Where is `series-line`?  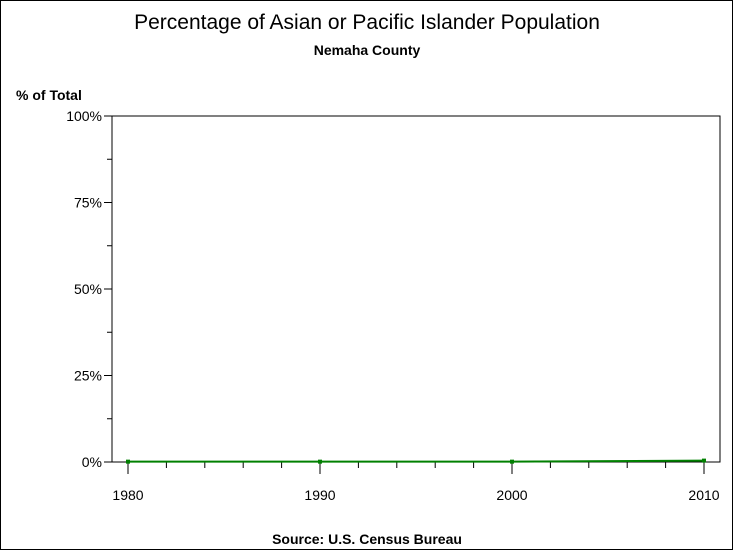 series-line is located at coordinates (416, 461).